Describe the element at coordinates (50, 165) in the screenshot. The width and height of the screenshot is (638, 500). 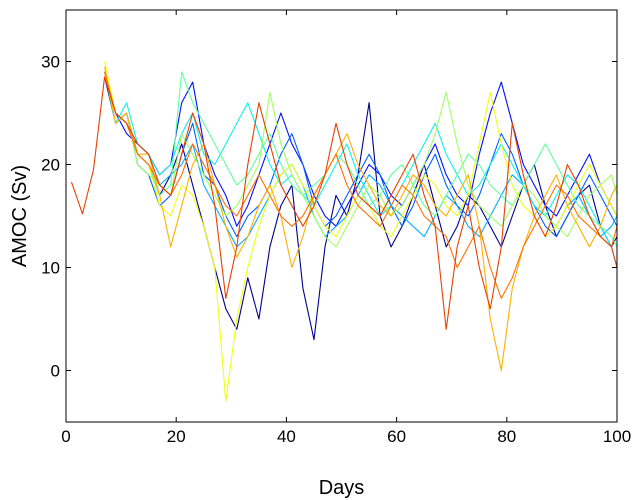
I see `y-tick-label: 20` at that location.